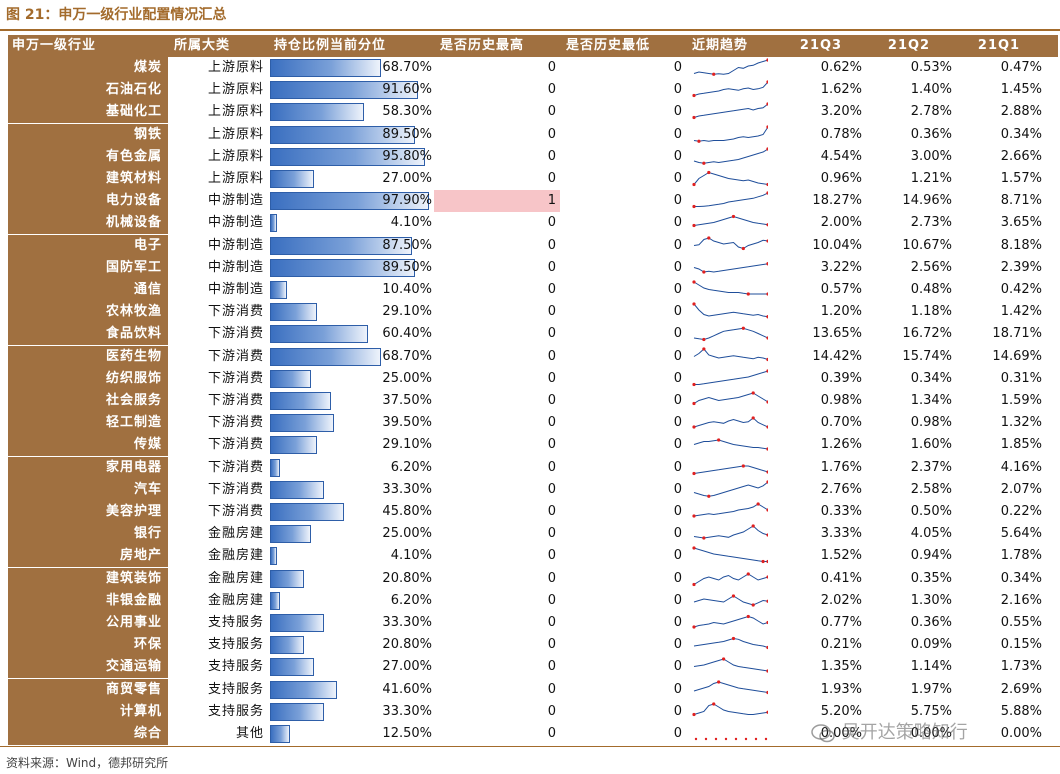 The width and height of the screenshot is (1060, 774). I want to click on q2-cell: 2.73%, so click(931, 223).